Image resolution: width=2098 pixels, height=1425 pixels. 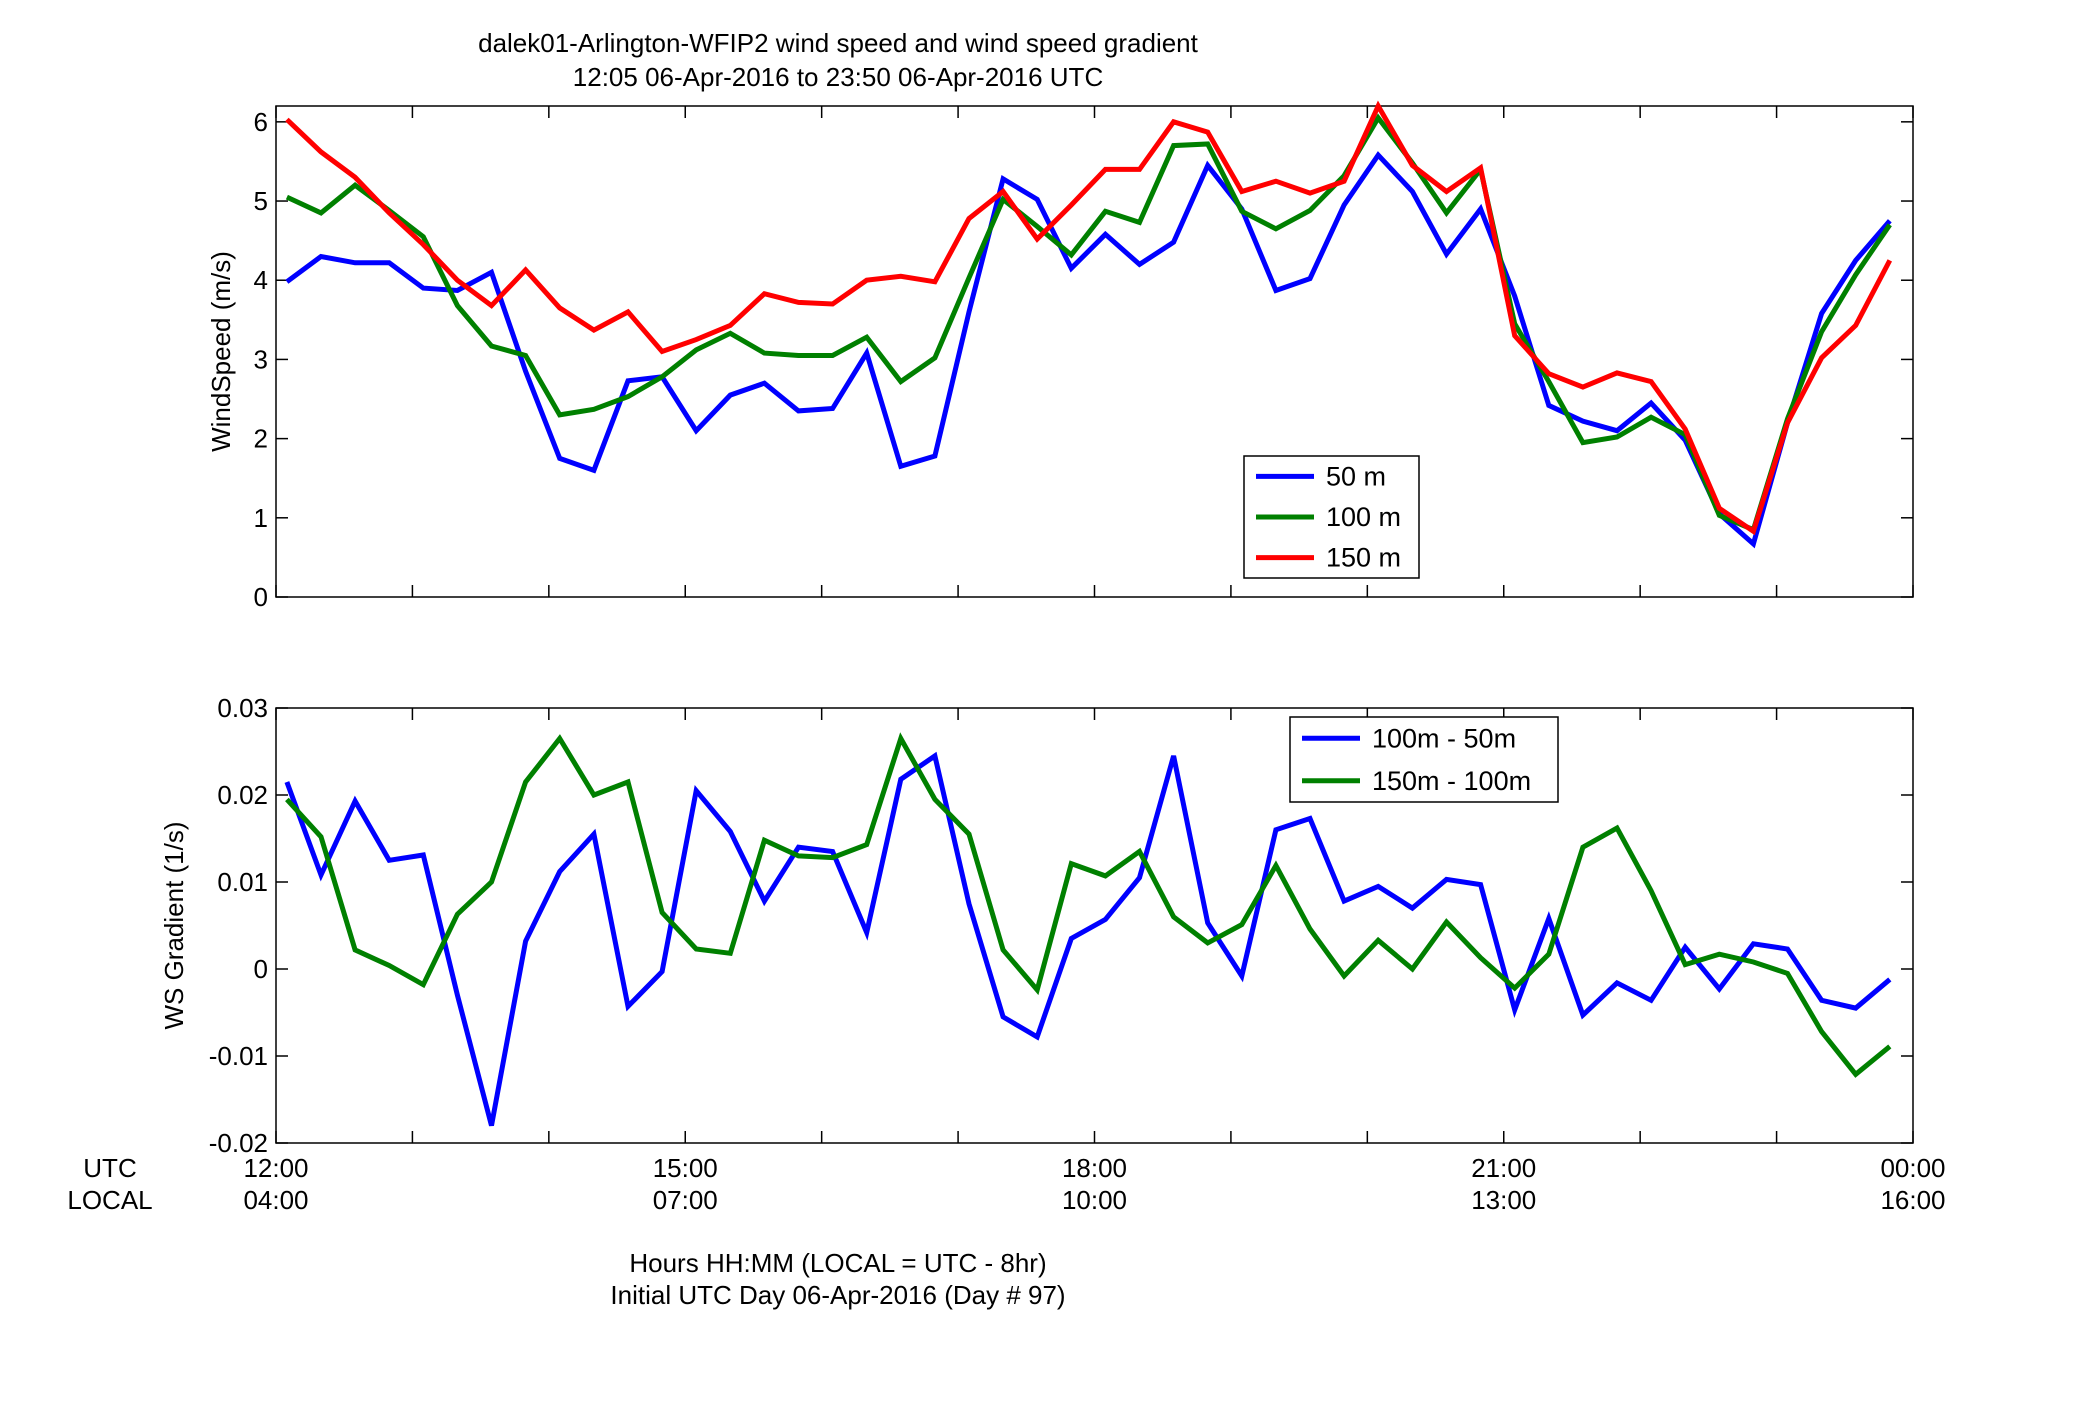 What do you see at coordinates (1451, 781) in the screenshot?
I see `legend-entry: 150m - 100m` at bounding box center [1451, 781].